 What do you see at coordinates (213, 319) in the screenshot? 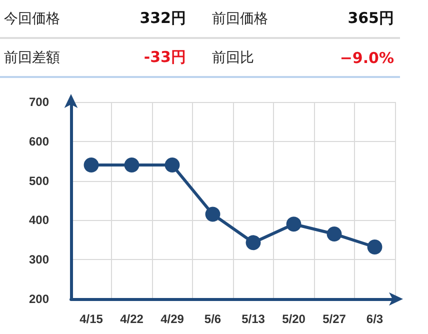
I see `x-tick-label: 5/6` at bounding box center [213, 319].